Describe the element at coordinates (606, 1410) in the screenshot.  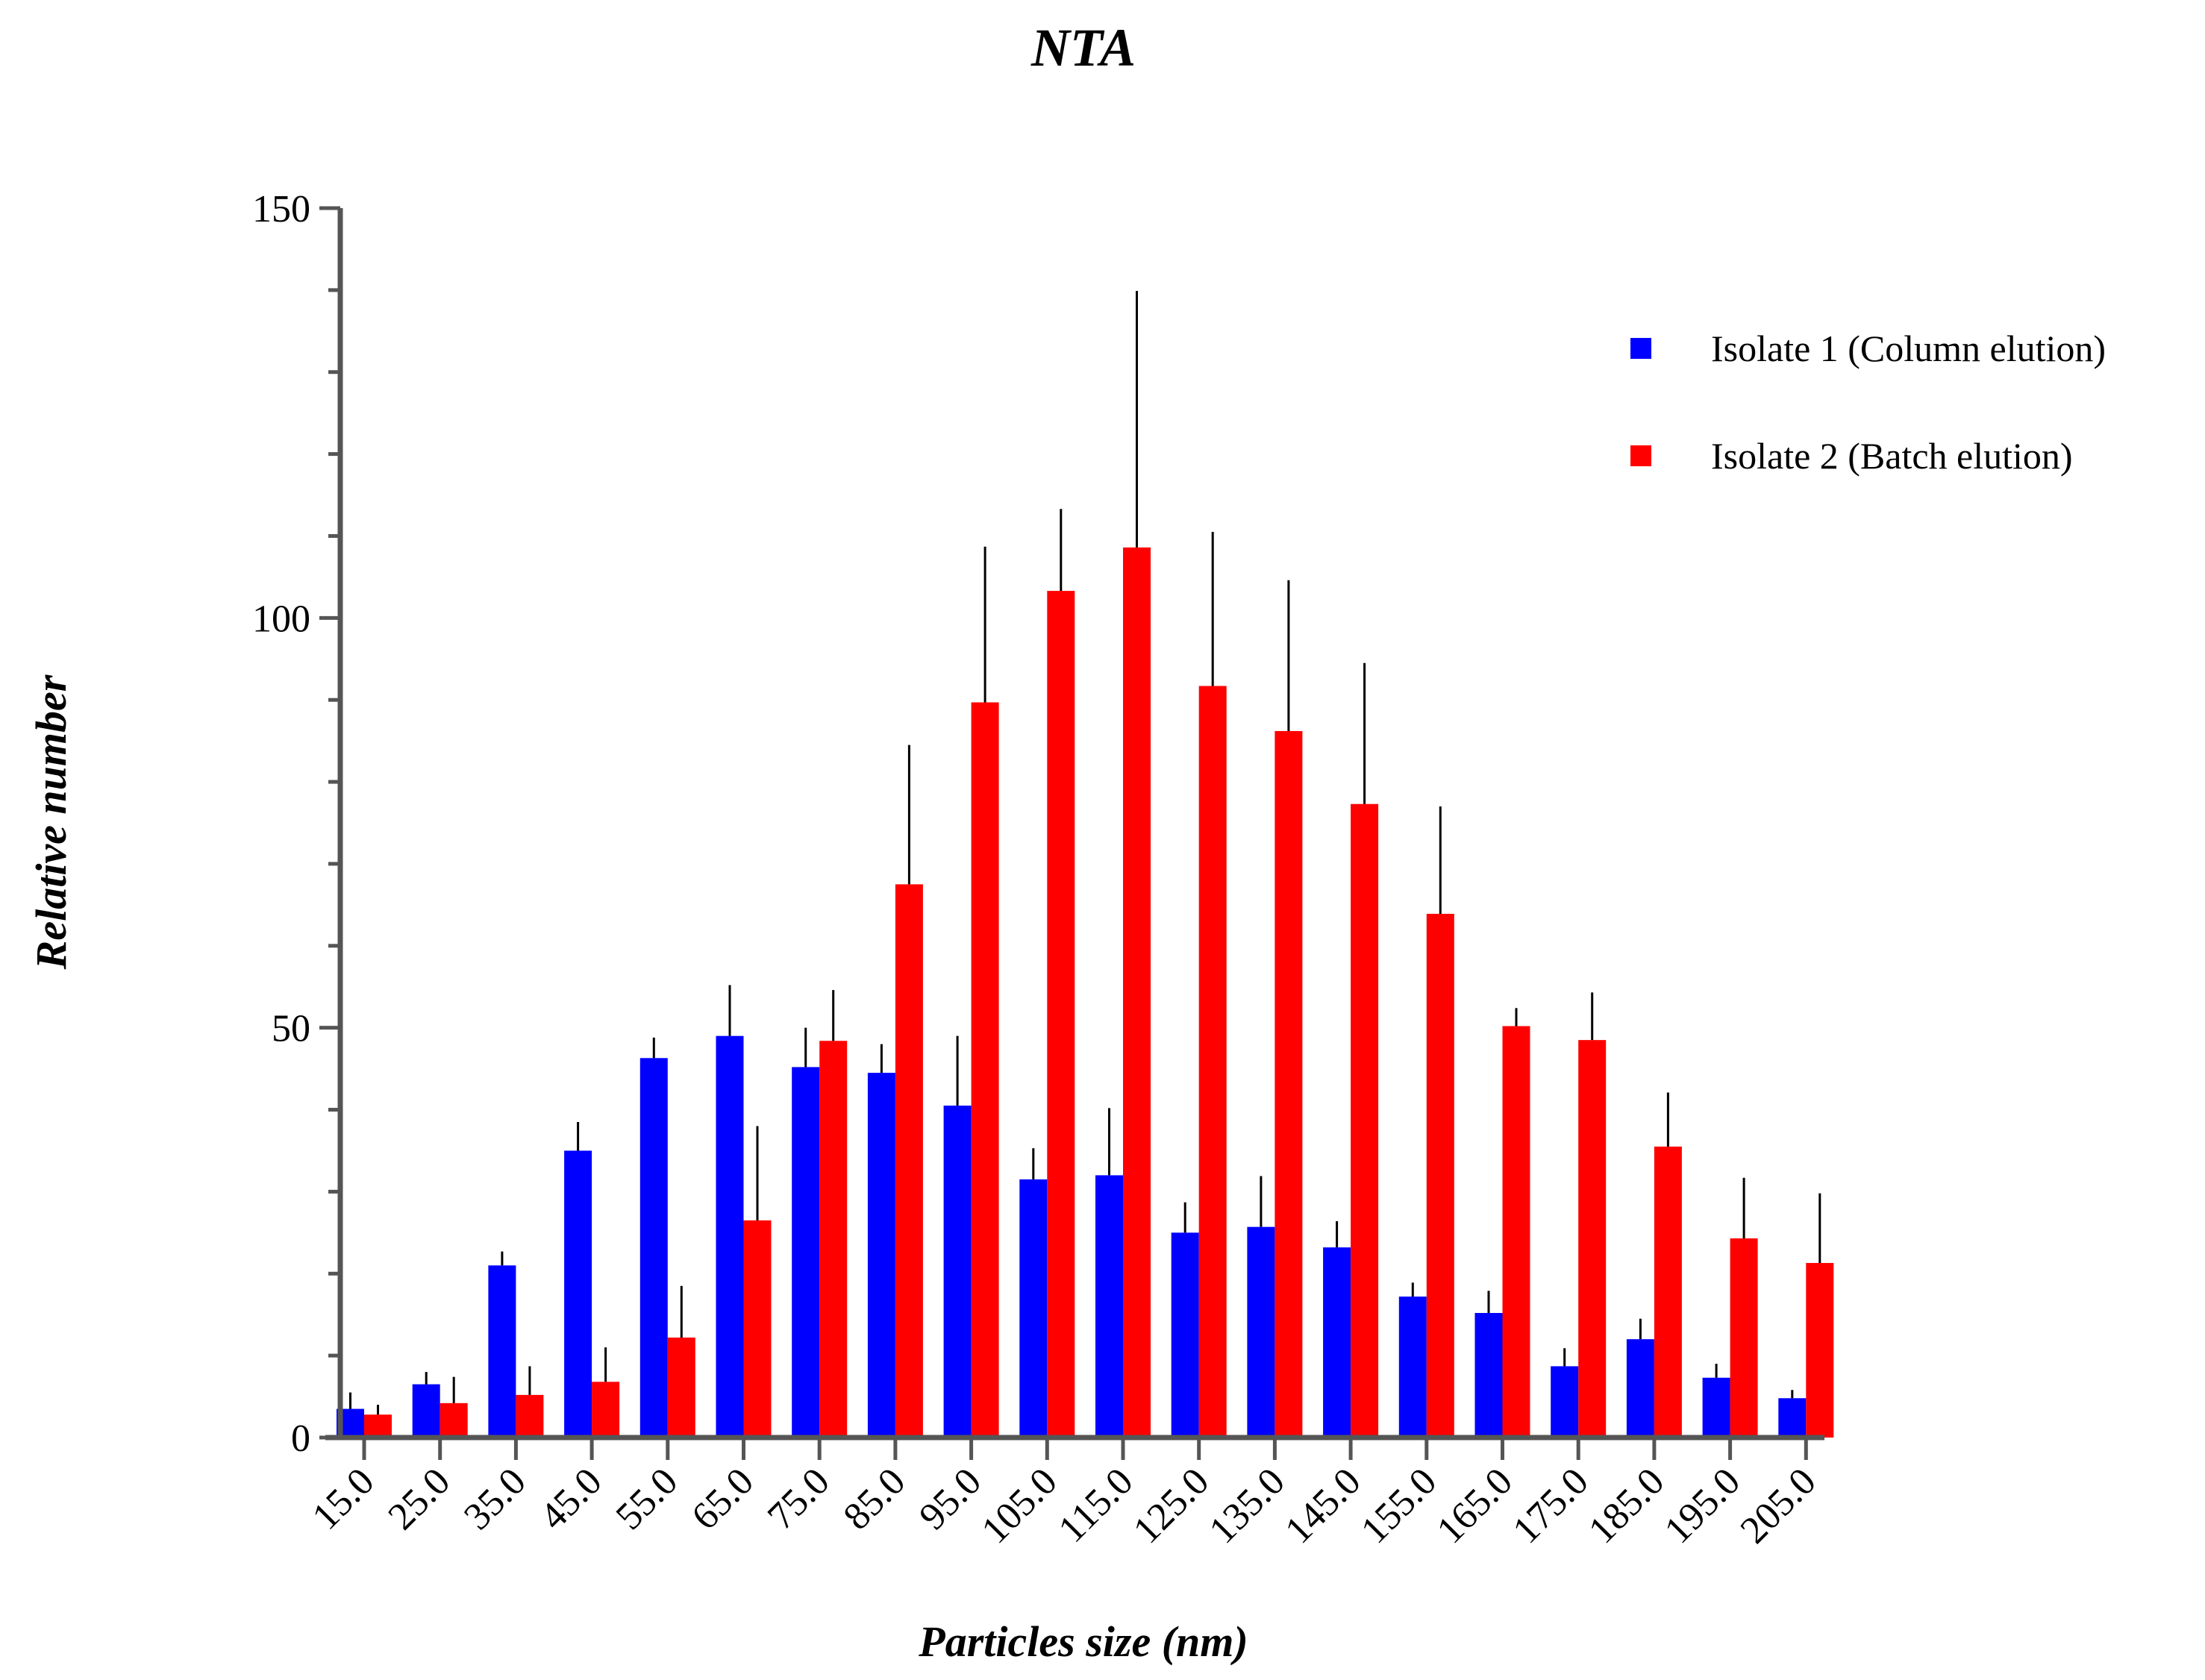
I see `bar-series-2-45.0` at that location.